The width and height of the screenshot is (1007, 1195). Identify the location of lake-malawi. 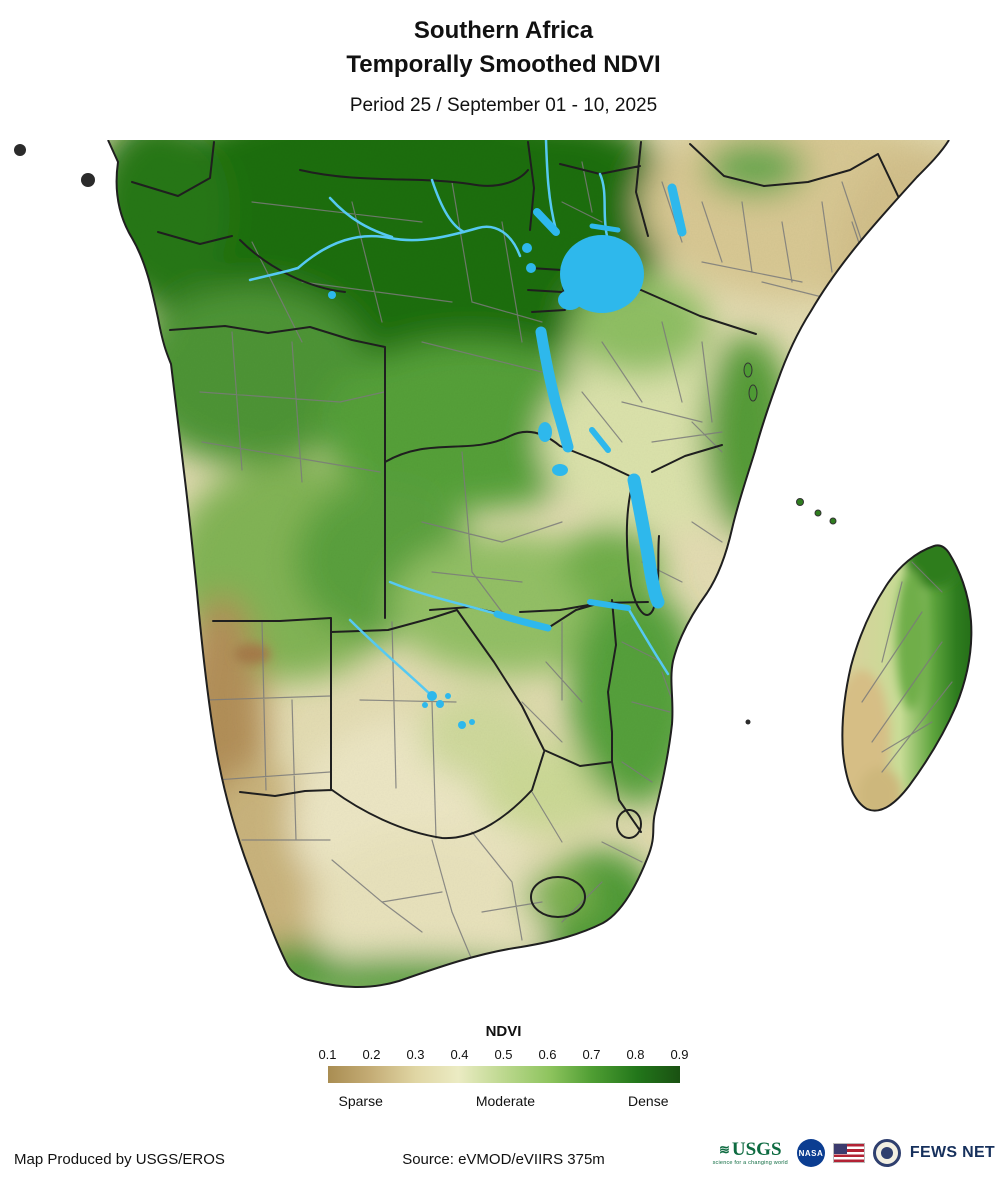
(646, 541).